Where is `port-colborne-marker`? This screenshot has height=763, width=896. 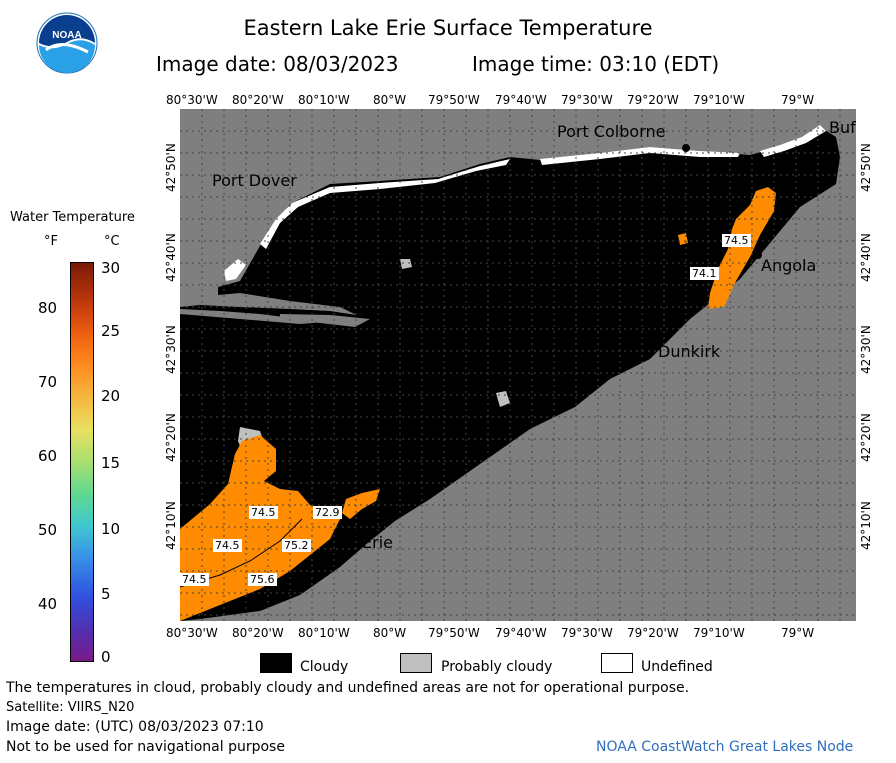 port-colborne-marker is located at coordinates (686, 148).